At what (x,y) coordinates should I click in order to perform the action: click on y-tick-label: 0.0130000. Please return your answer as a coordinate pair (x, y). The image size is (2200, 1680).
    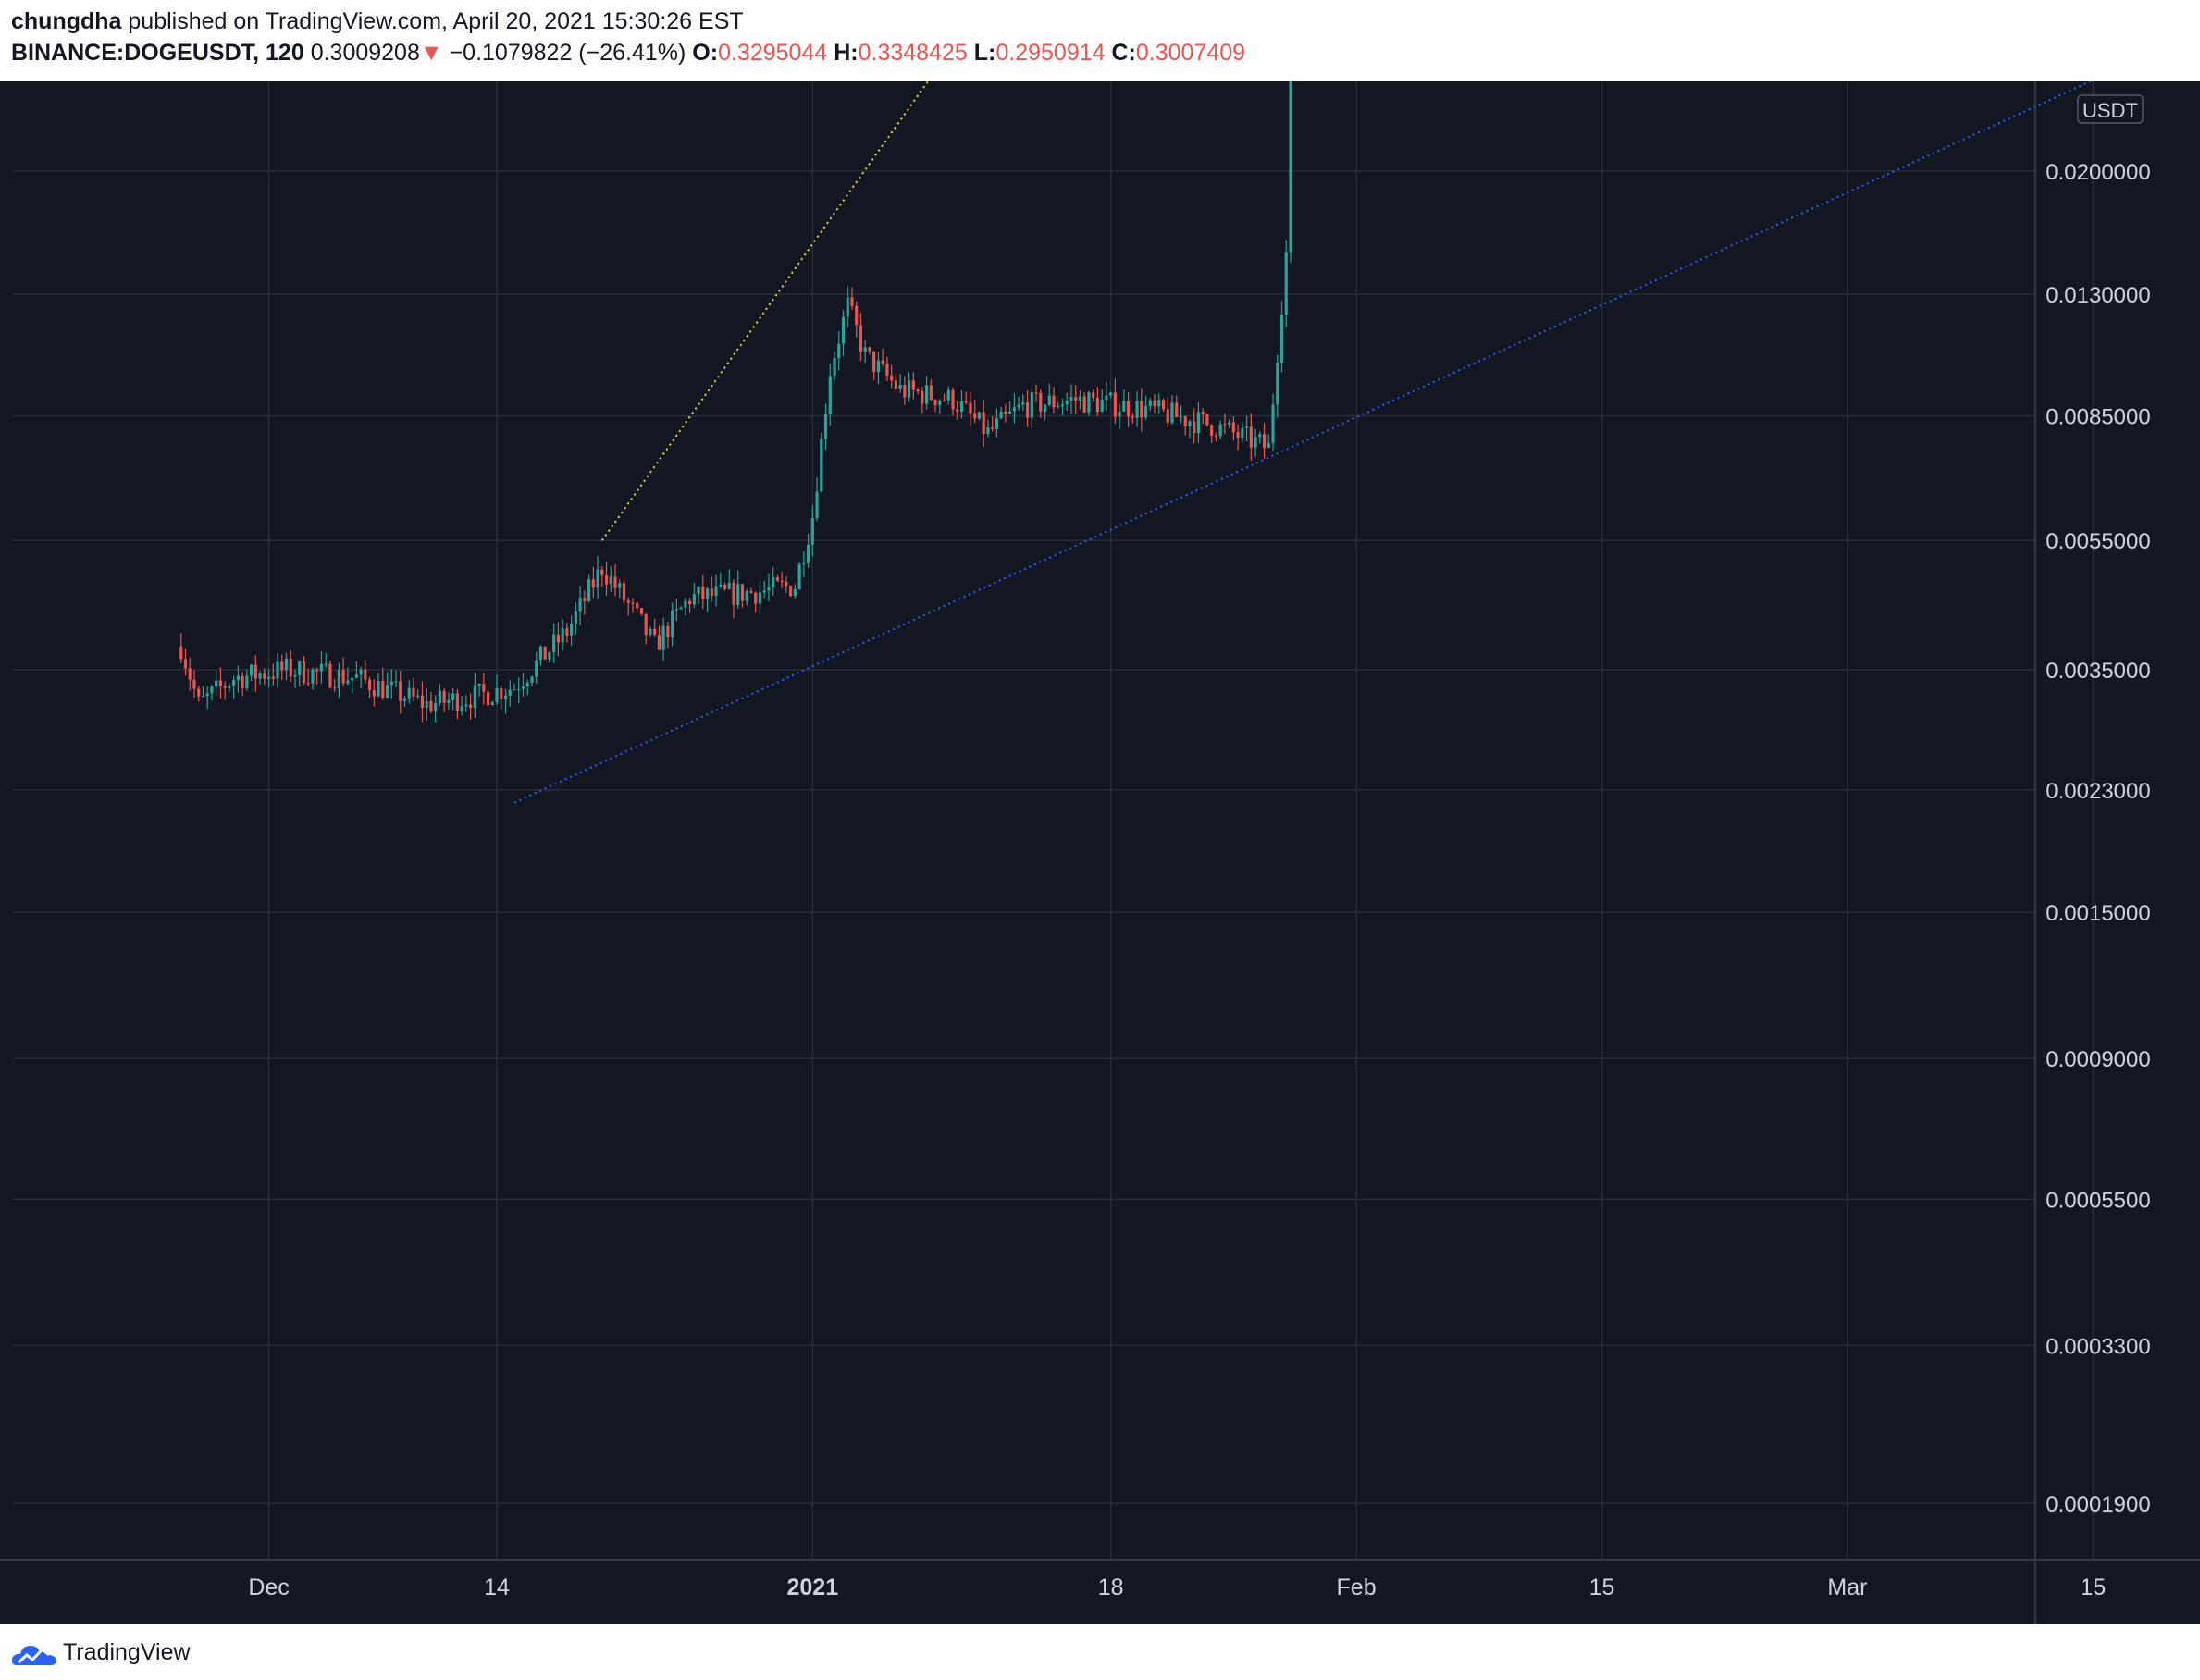
    Looking at the image, I should click on (2098, 295).